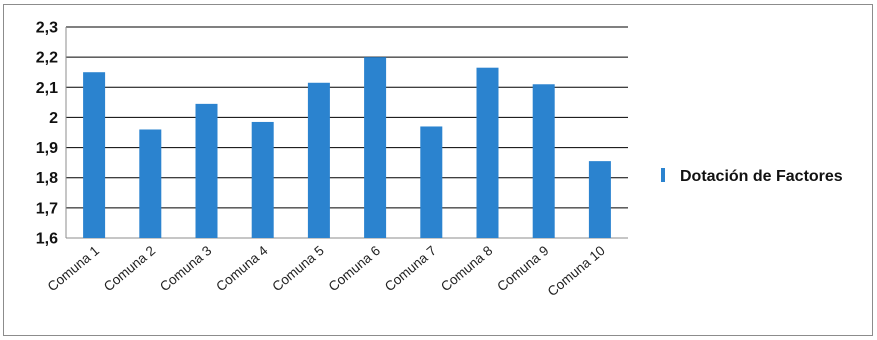  What do you see at coordinates (53, 118) in the screenshot?
I see `y-tick-label: 2` at bounding box center [53, 118].